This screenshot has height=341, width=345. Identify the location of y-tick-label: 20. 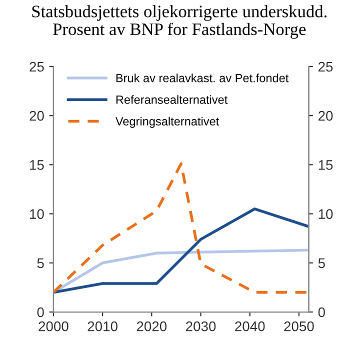
(37, 115).